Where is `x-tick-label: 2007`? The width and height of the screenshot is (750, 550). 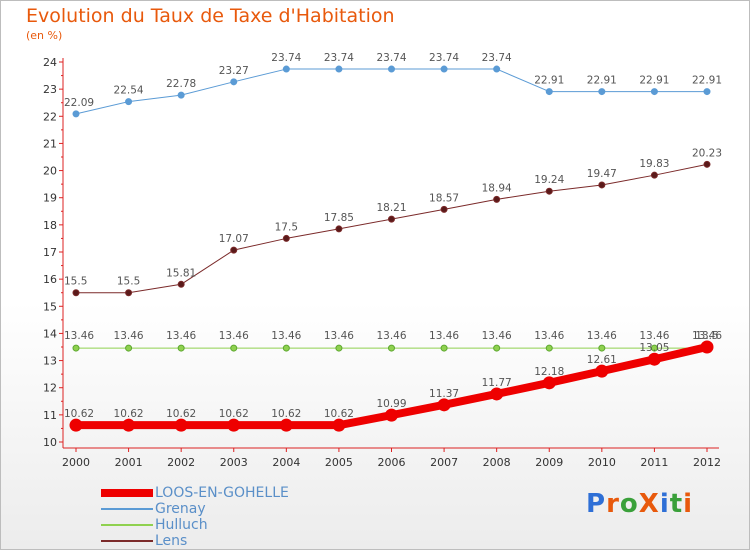 x-tick-label: 2007 is located at coordinates (444, 462).